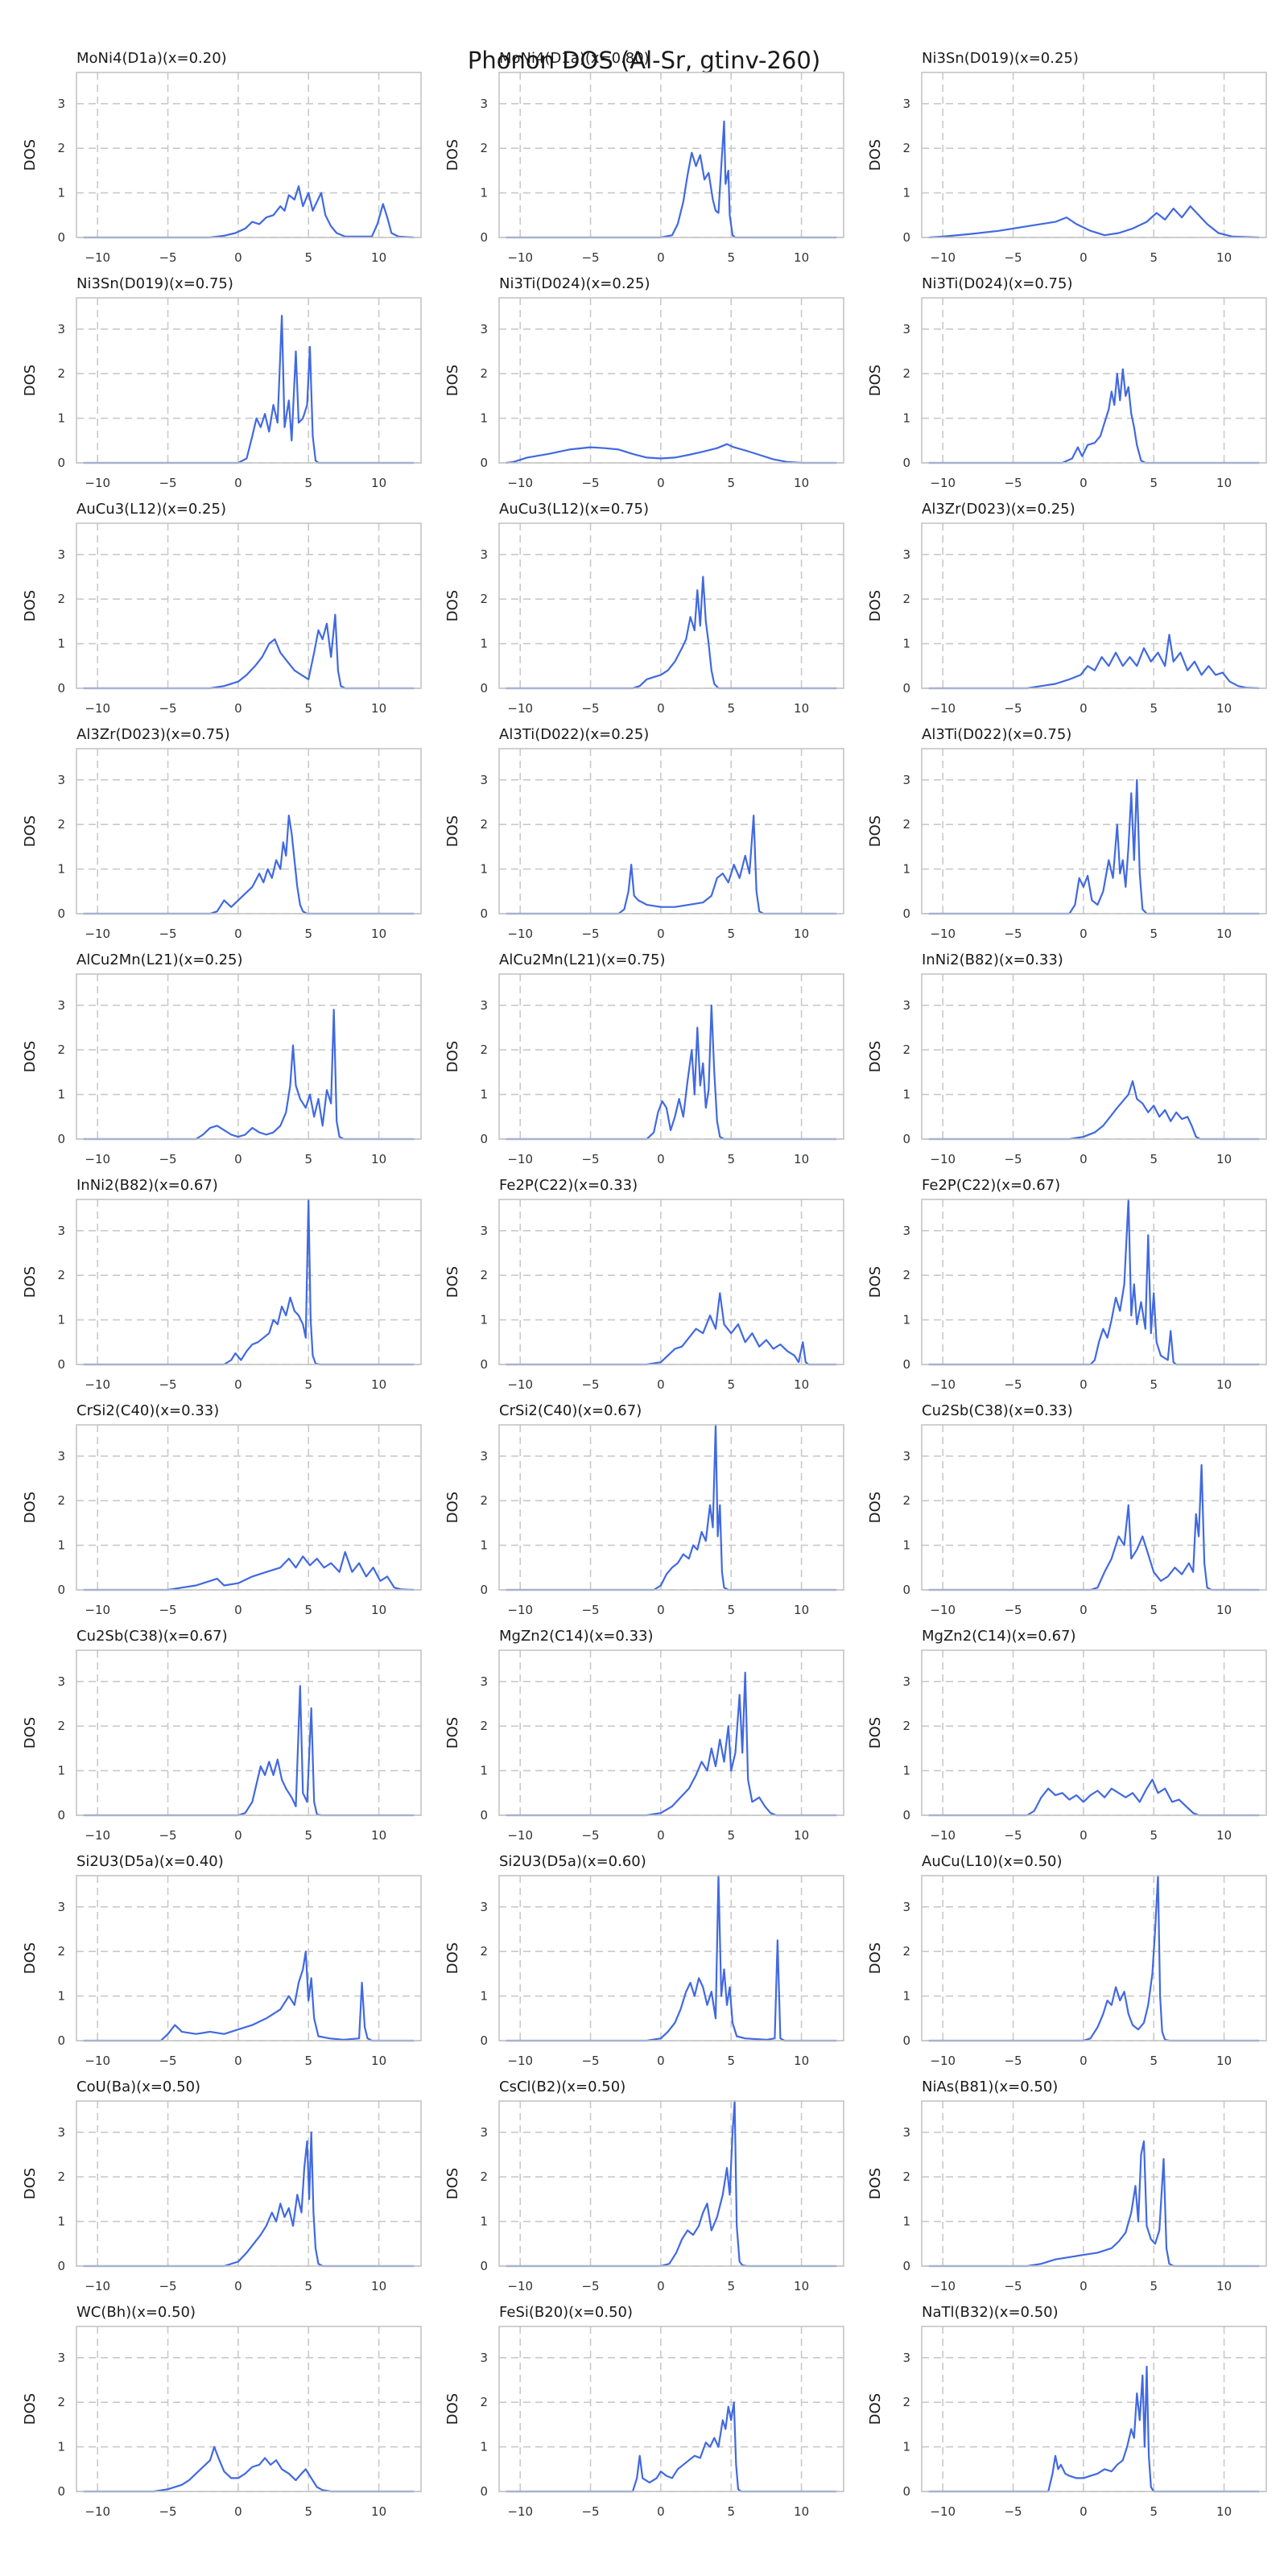 This screenshot has width=1288, height=2576. What do you see at coordinates (153, 734) in the screenshot?
I see `subplot-title: Al3Zr(D023)(x=0.75)` at bounding box center [153, 734].